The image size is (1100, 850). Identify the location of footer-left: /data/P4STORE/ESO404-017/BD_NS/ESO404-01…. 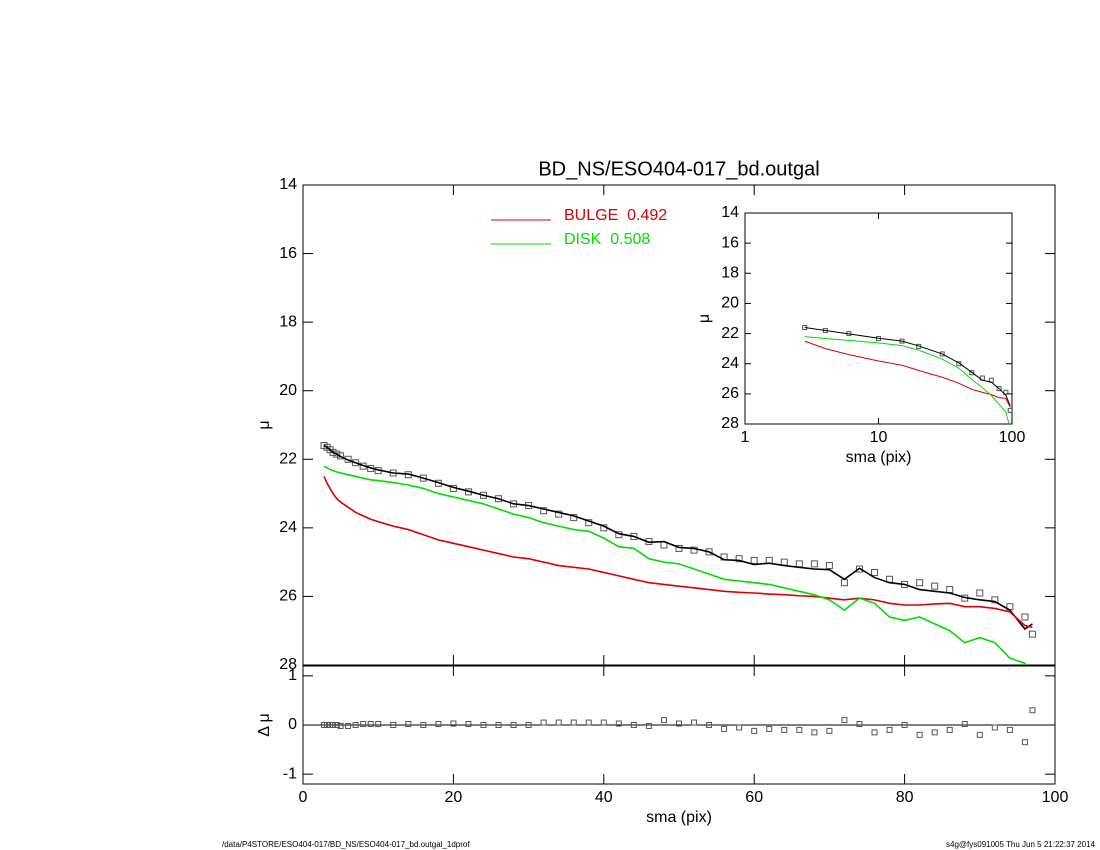
(346, 844).